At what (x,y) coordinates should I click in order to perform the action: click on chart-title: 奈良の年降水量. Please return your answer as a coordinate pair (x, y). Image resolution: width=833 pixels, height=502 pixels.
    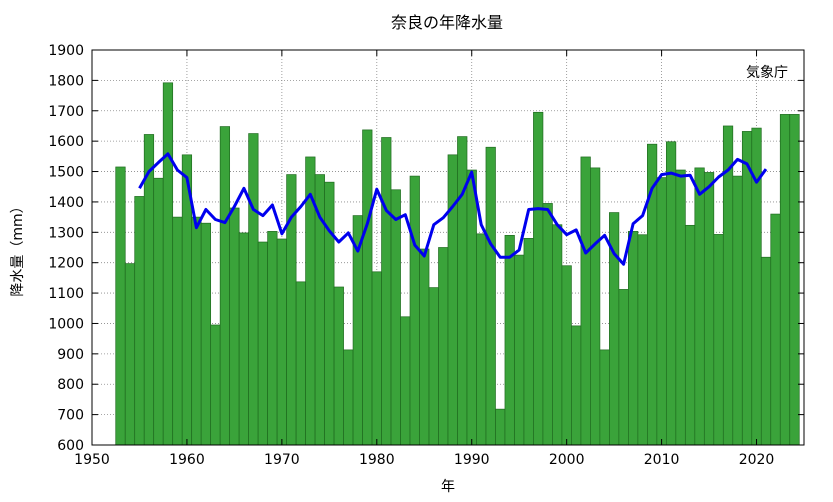
    Looking at the image, I should click on (447, 22).